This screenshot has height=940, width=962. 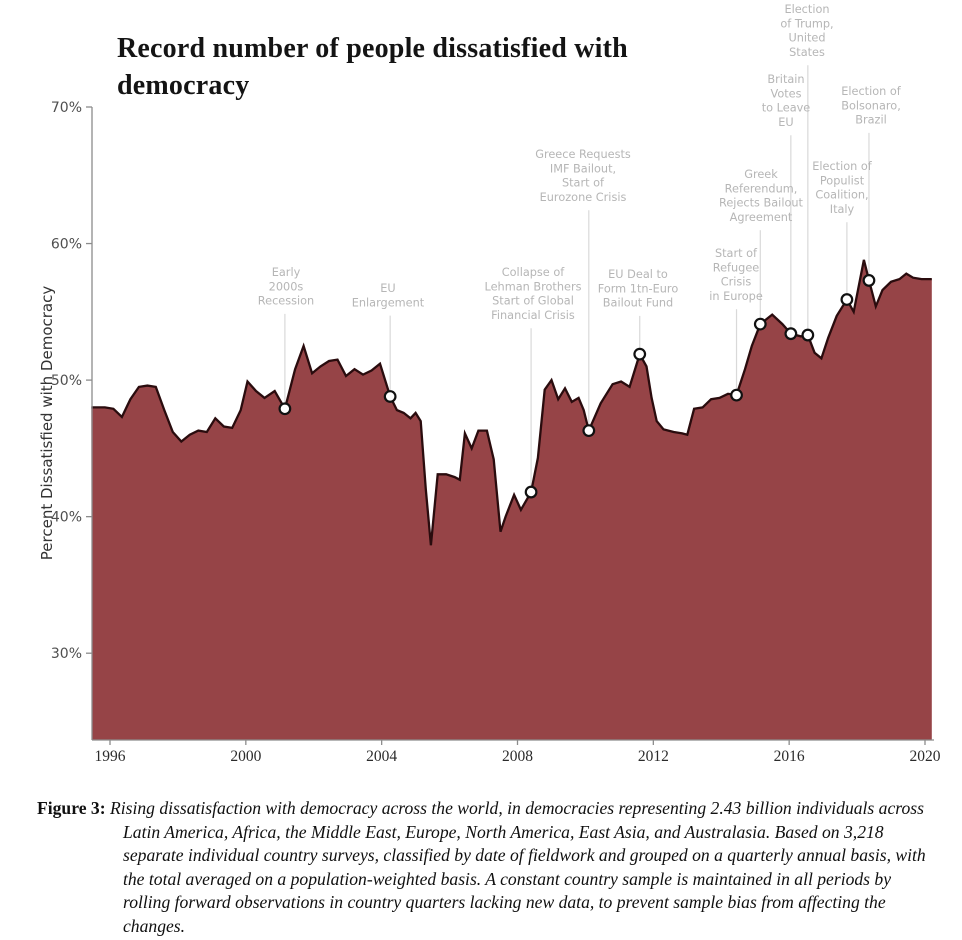 I want to click on event-marker-greece-imf-bailout, so click(x=589, y=431).